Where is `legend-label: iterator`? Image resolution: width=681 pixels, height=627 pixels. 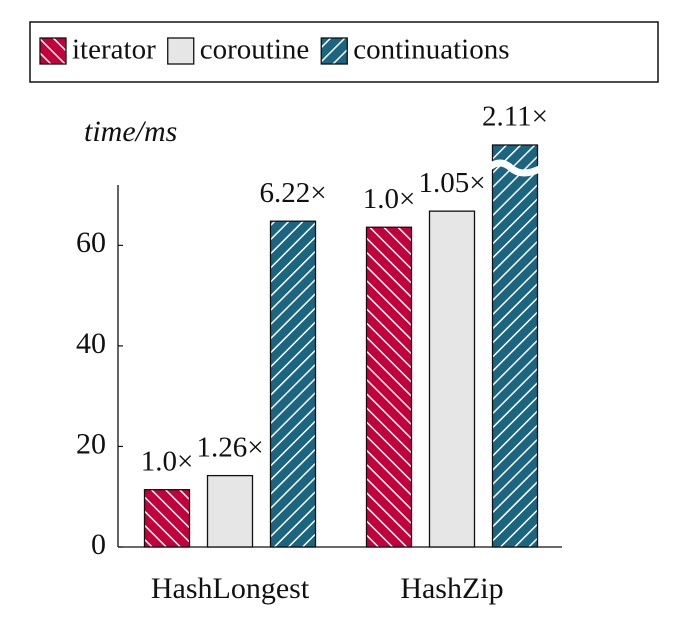 legend-label: iterator is located at coordinates (114, 50).